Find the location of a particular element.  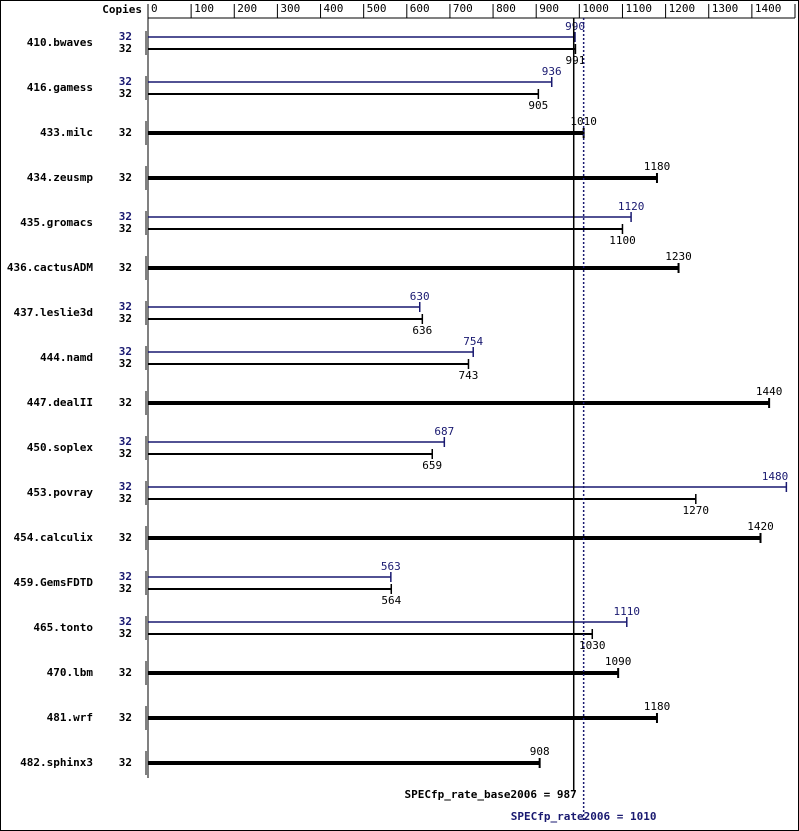

value-label: 1270 is located at coordinates (696, 510).